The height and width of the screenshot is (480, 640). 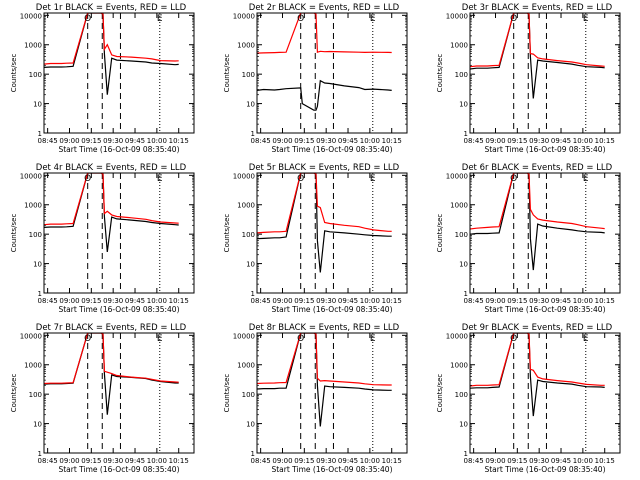 What do you see at coordinates (324, 8) in the screenshot?
I see `panel-title: Det 2r BLACK = Events, RED = LLD` at bounding box center [324, 8].